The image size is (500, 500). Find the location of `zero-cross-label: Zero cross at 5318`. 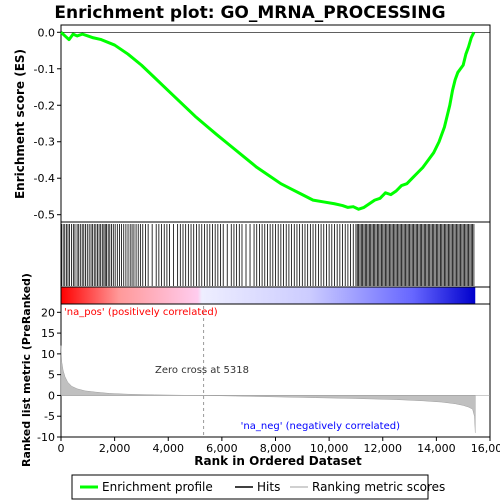

zero-cross-label: Zero cross at 5318 is located at coordinates (202, 370).